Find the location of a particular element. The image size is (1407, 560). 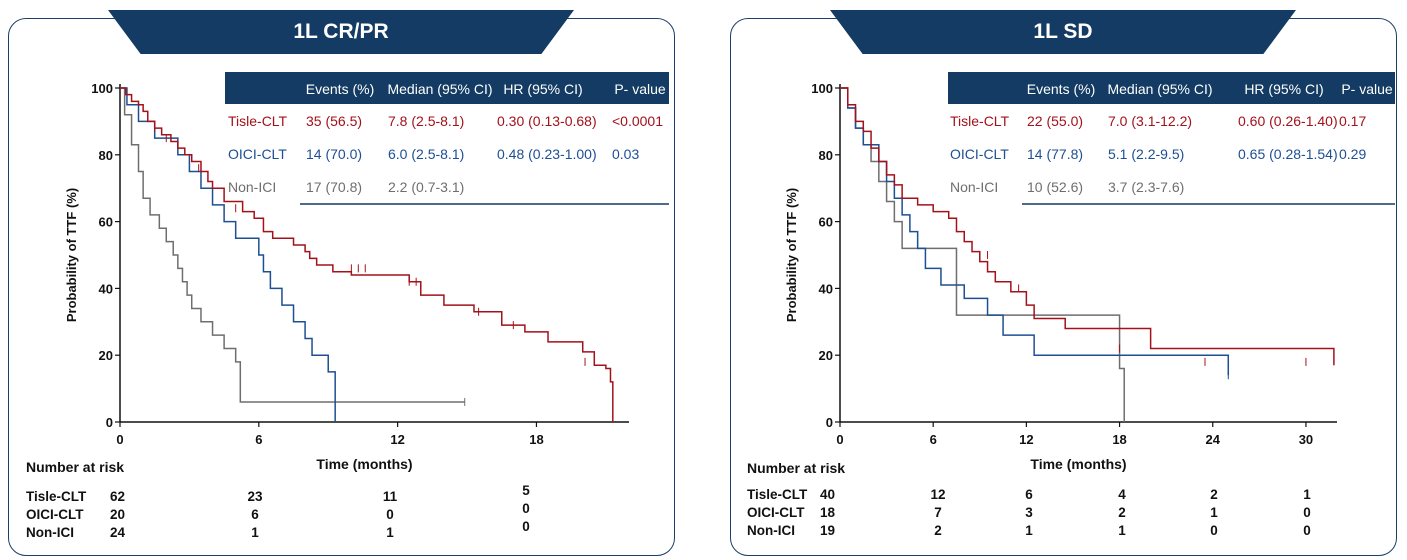

risk-value: 18 is located at coordinates (828, 512).